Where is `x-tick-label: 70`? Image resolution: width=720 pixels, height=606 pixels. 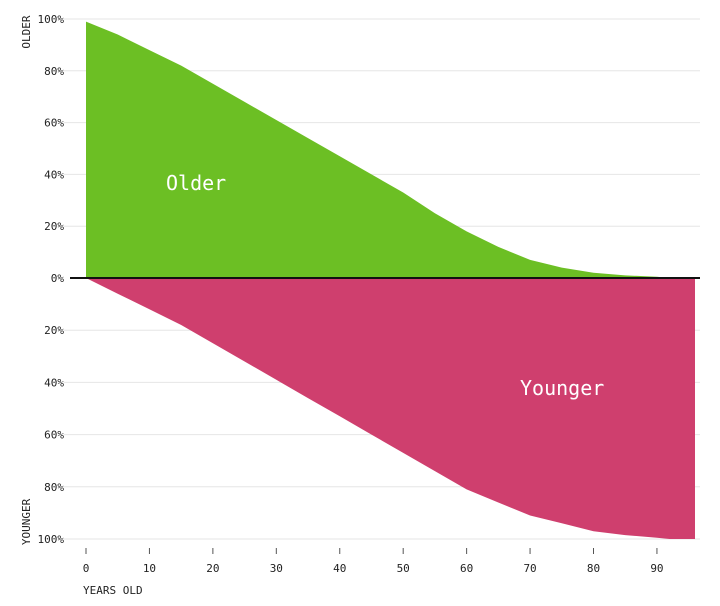 x-tick-label: 70 is located at coordinates (529, 568).